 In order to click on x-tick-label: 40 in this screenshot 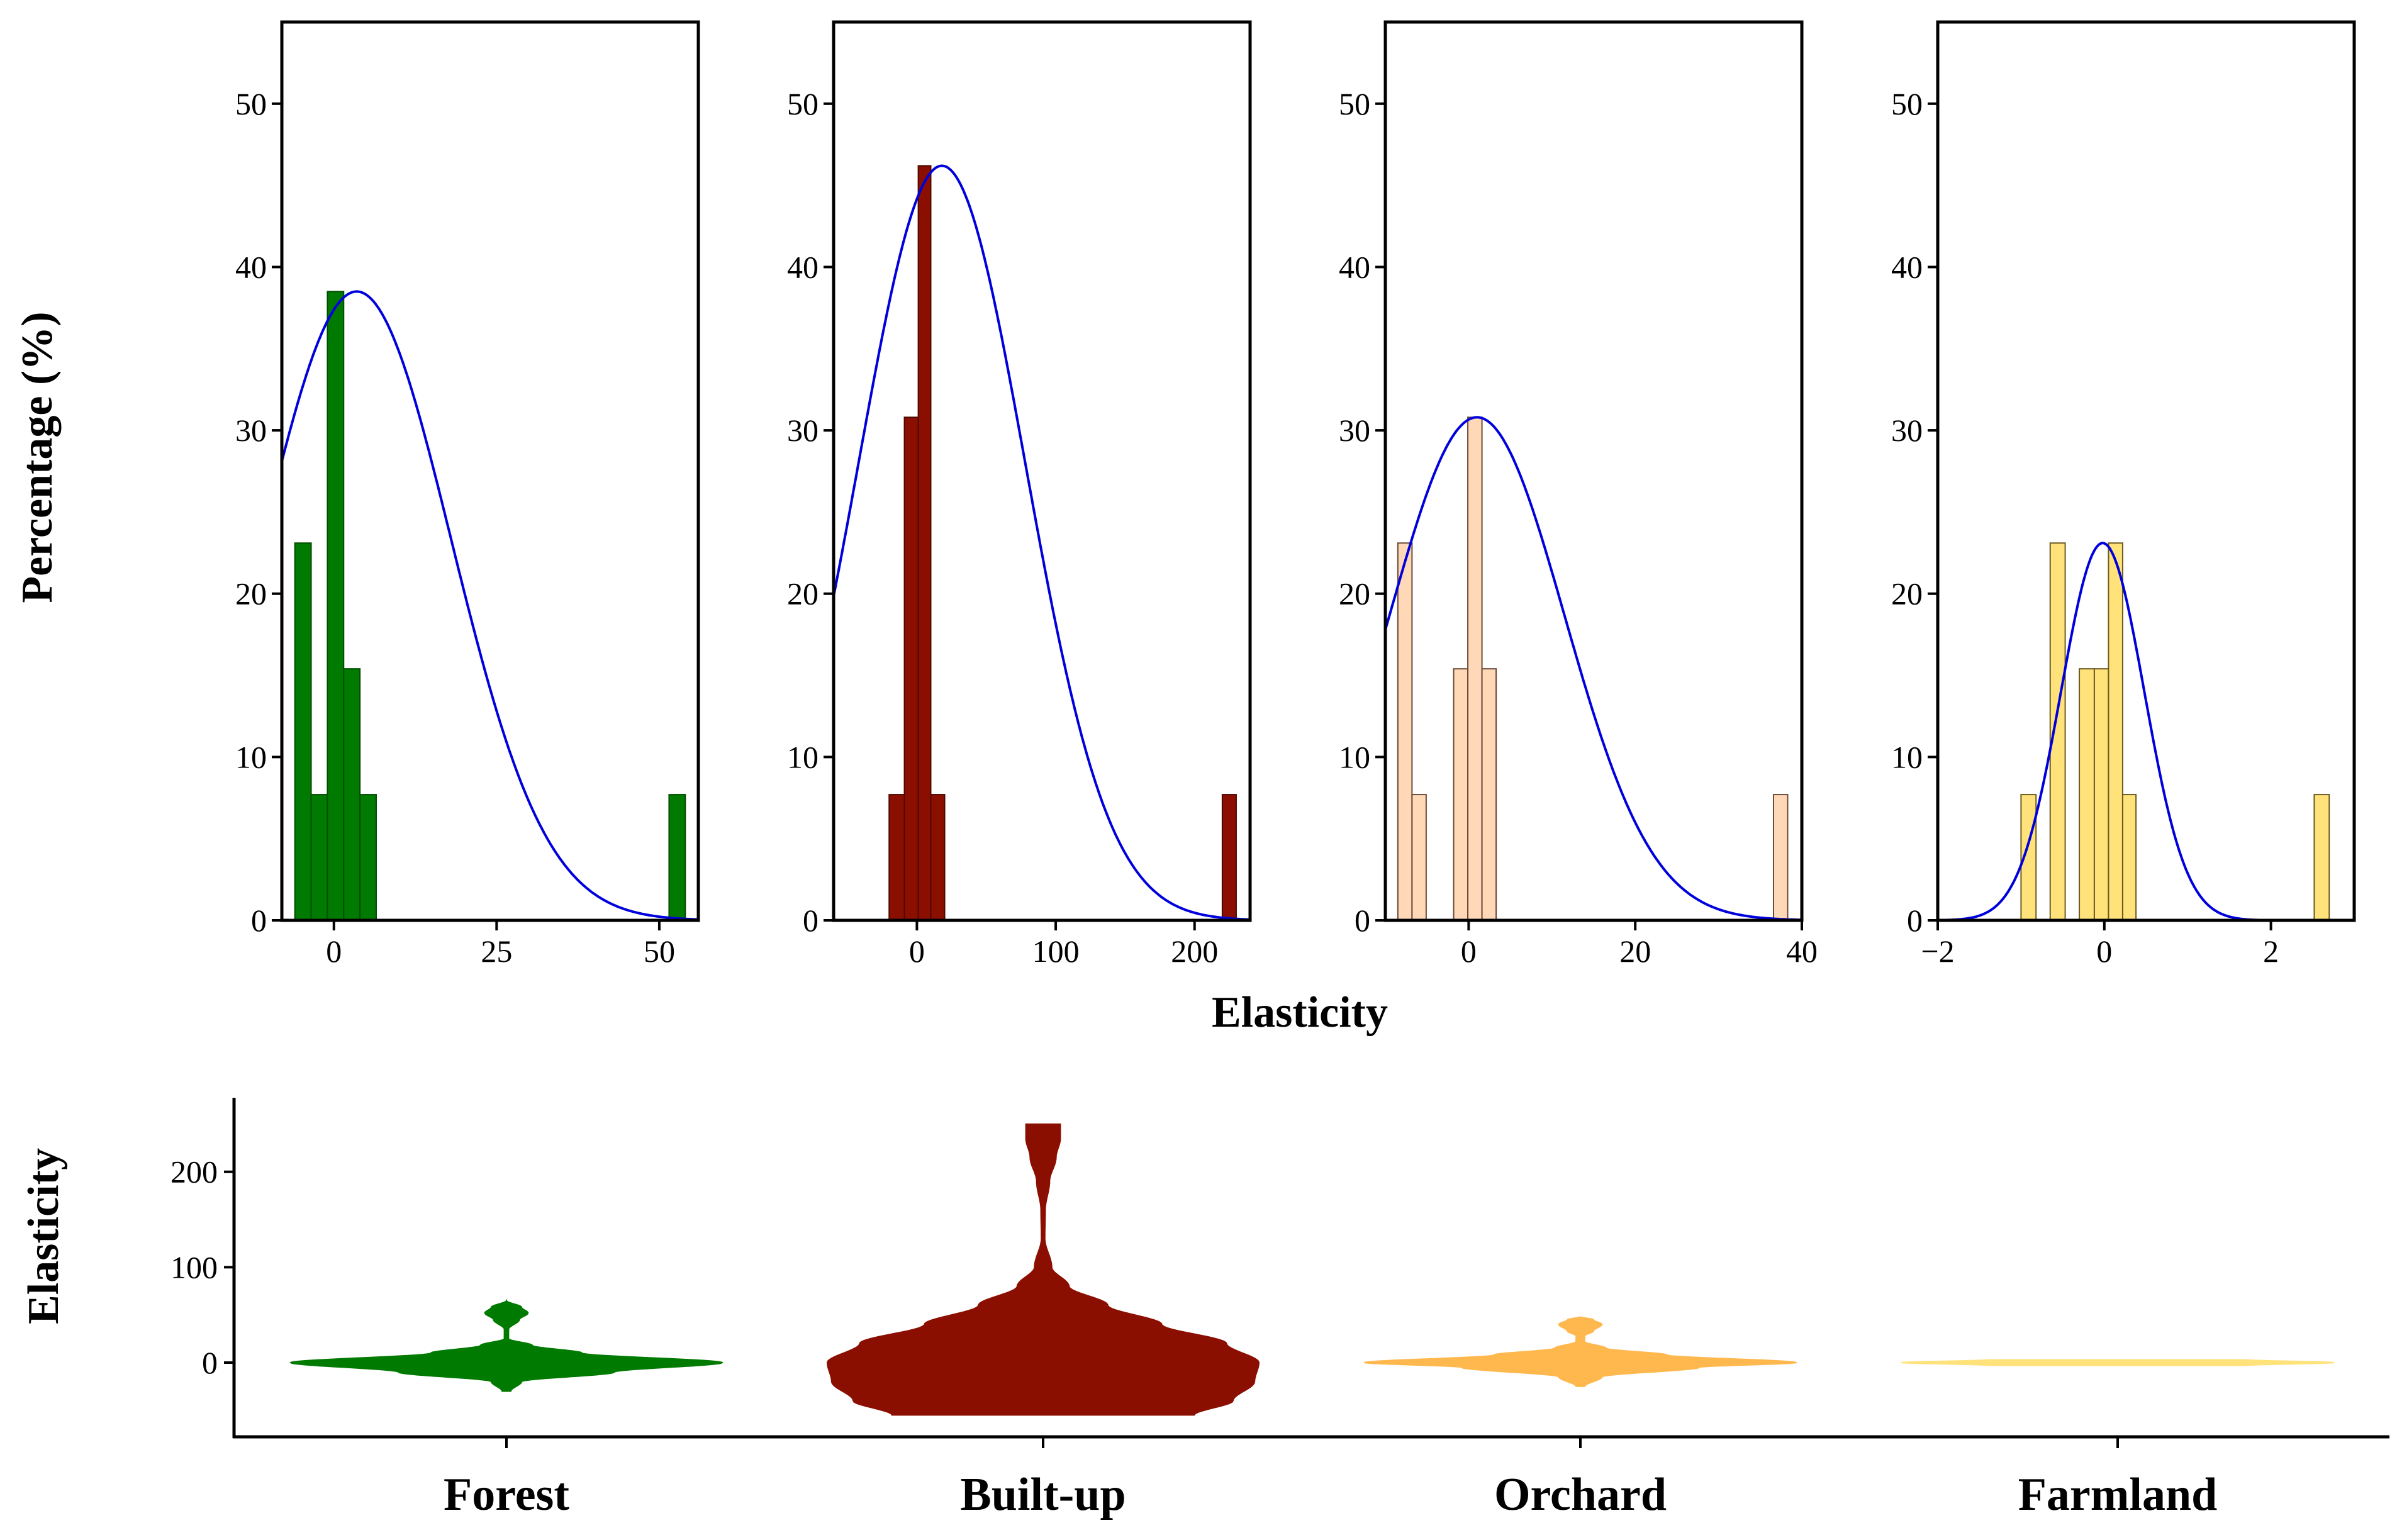, I will do `click(1802, 951)`.